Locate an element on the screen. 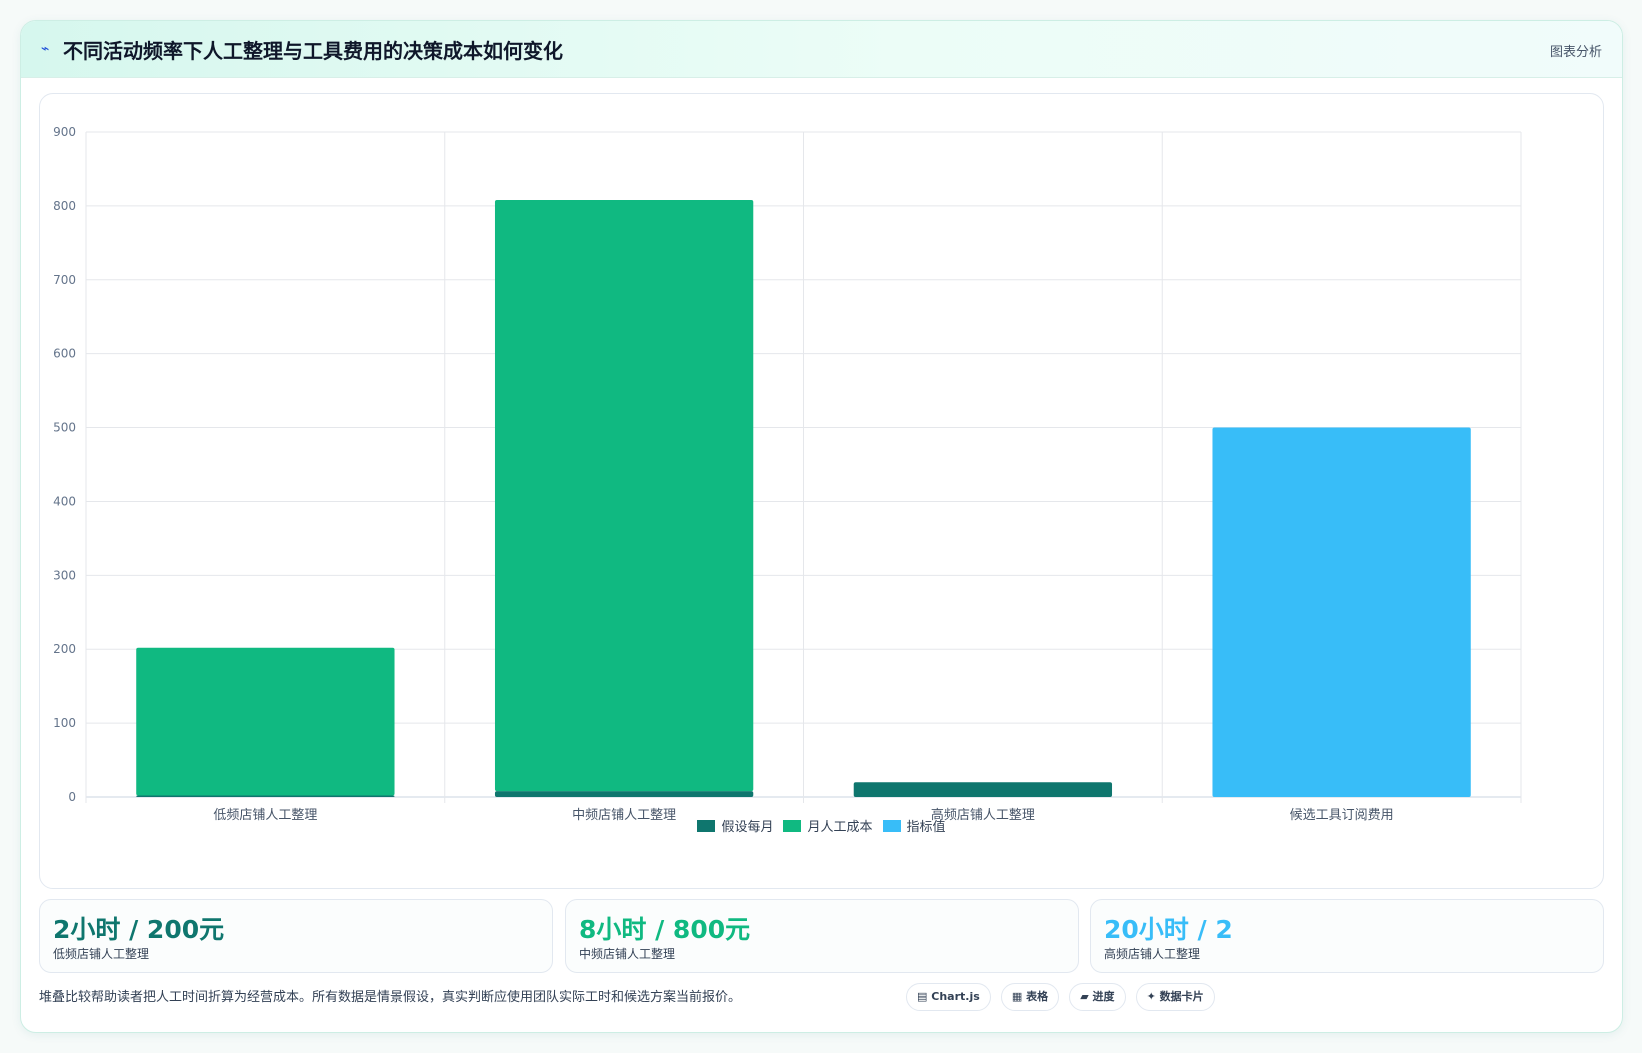 The width and height of the screenshot is (1642, 1053). y-tick-label: 0 is located at coordinates (72, 797).